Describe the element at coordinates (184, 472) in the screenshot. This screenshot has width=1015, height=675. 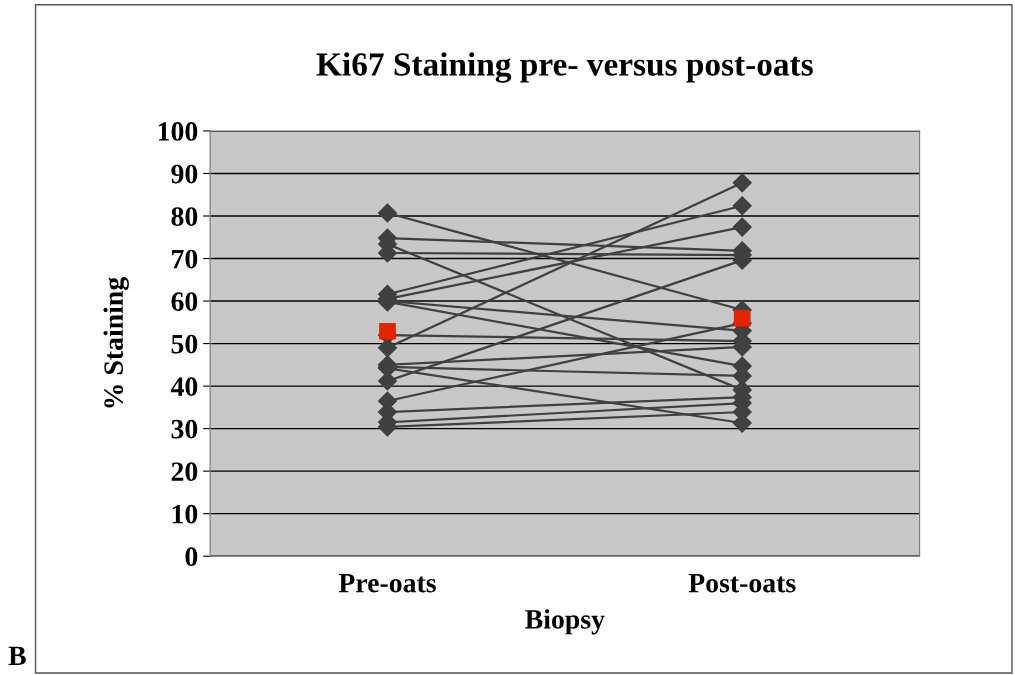
I see `y-tick-label: 20` at that location.